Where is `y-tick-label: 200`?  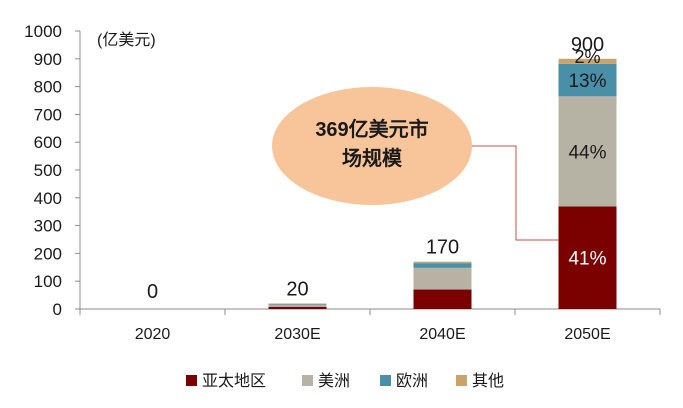
y-tick-label: 200 is located at coordinates (48, 253).